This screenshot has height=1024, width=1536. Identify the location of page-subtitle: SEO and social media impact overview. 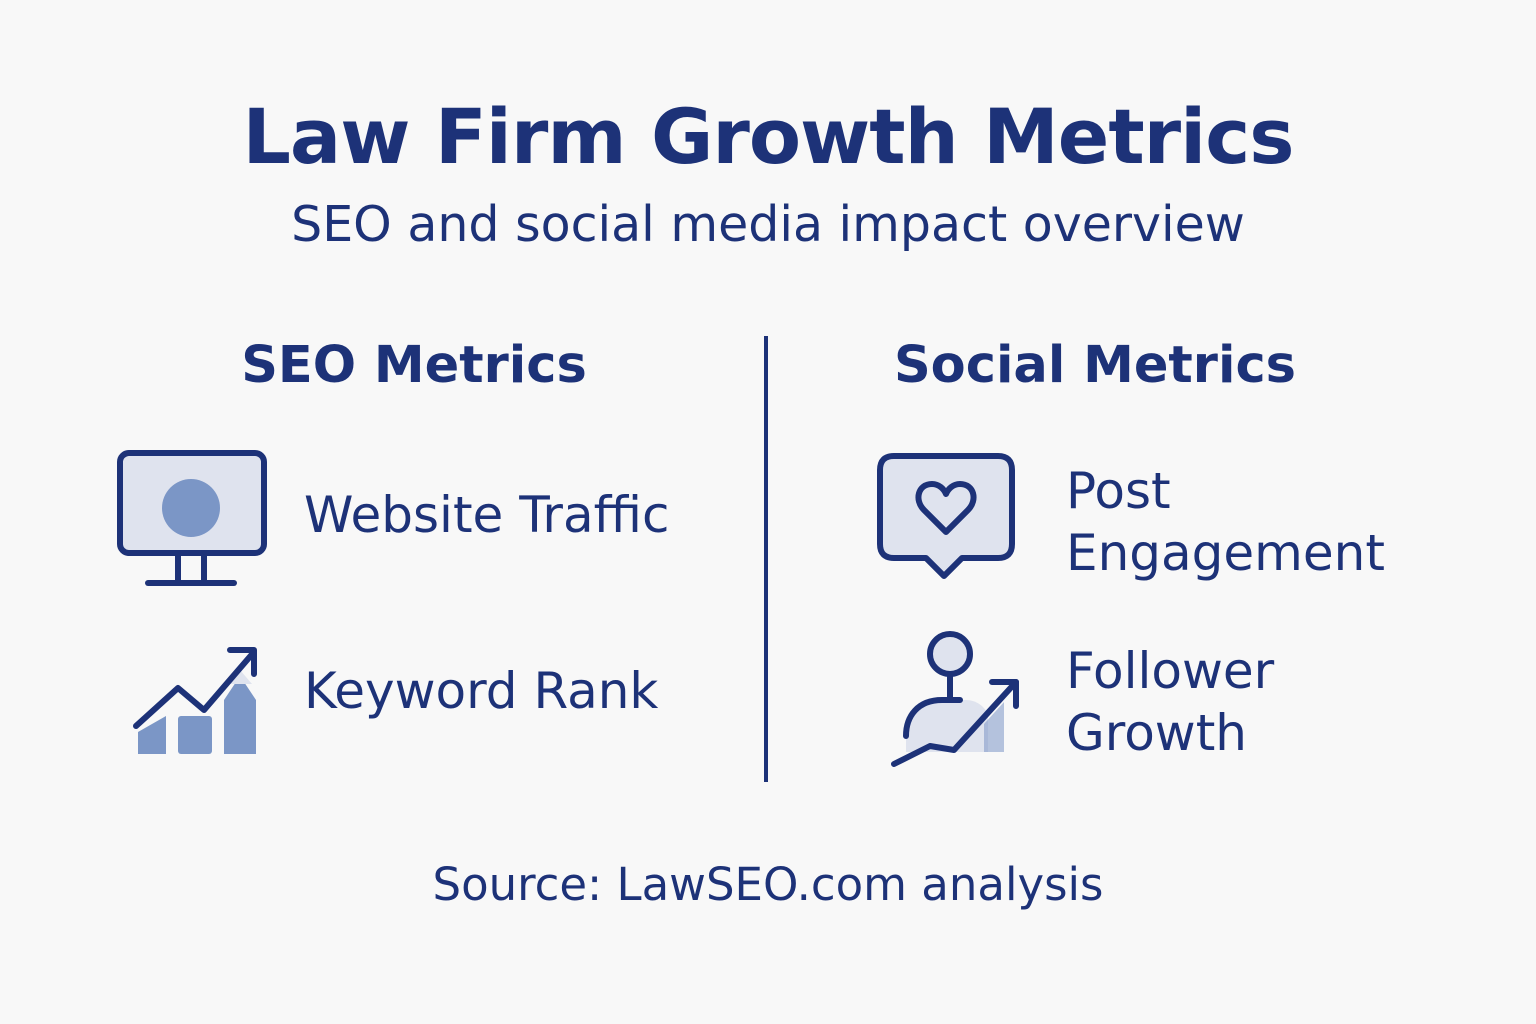
(768, 224).